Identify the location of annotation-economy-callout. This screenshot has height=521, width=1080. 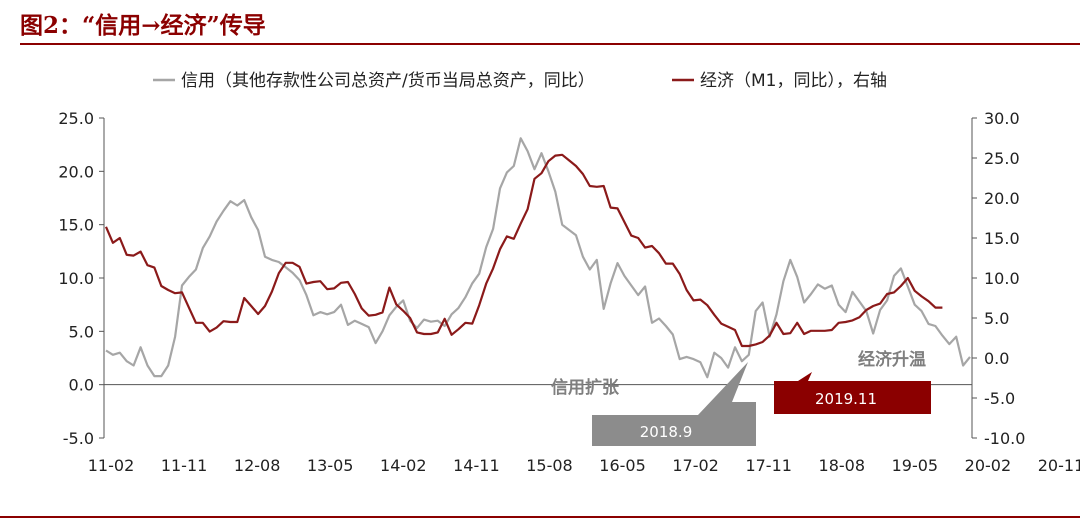
(852, 393).